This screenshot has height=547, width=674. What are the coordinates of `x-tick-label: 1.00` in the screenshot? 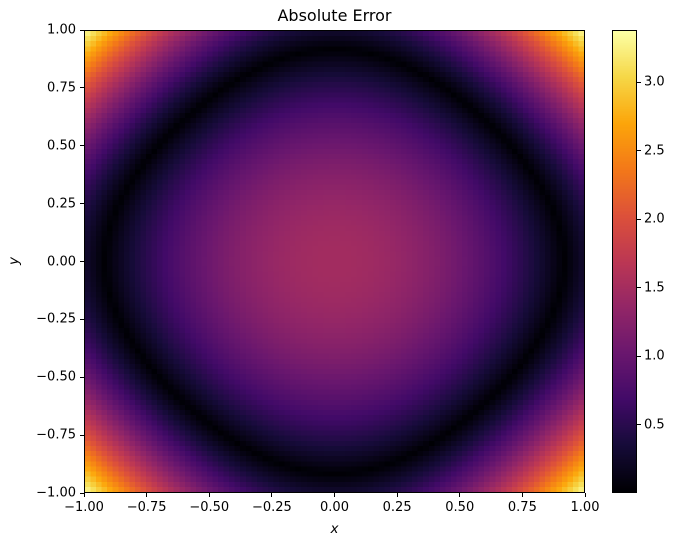 It's located at (585, 507).